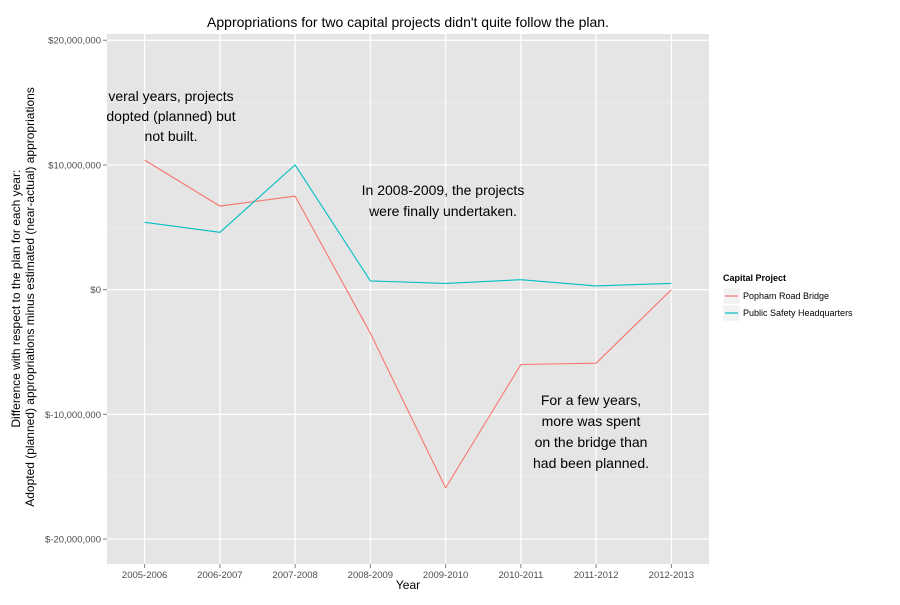 The width and height of the screenshot is (900, 605). I want to click on x-axis-title: Year, so click(408, 585).